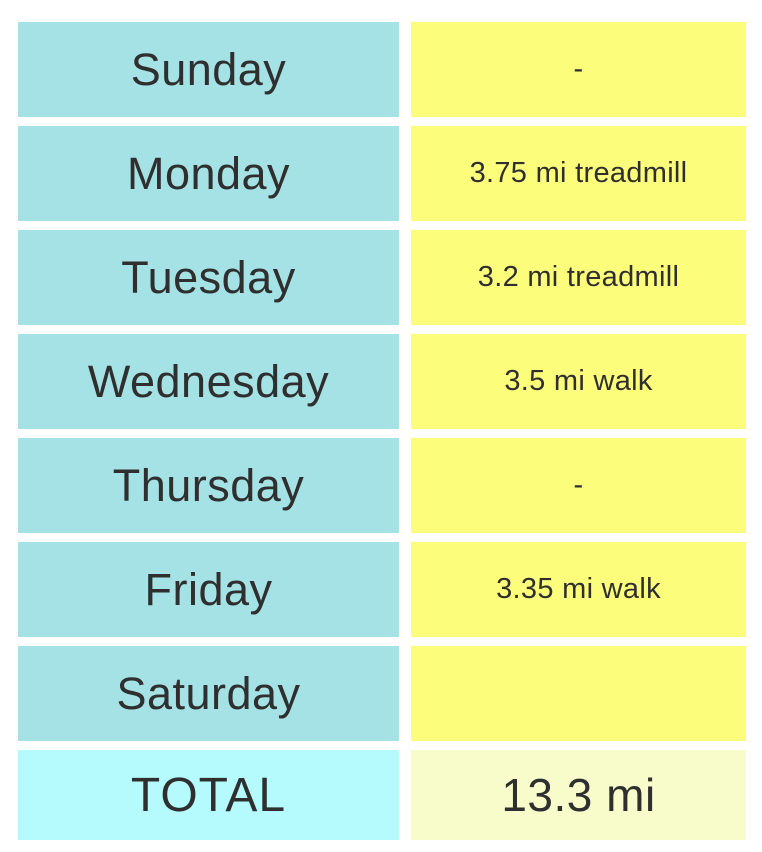  Describe the element at coordinates (578, 381) in the screenshot. I see `activity-cell-wednesday: 3.5 mi walk` at that location.